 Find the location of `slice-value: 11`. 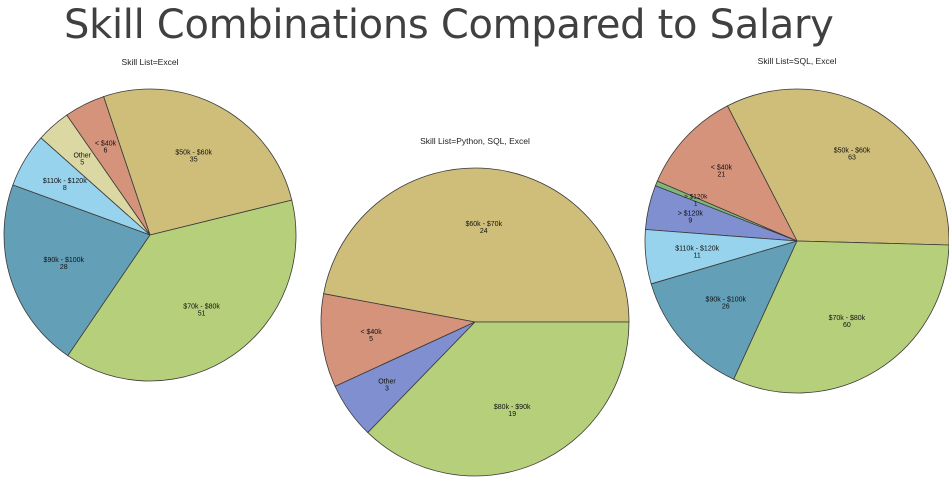

slice-value: 11 is located at coordinates (697, 256).